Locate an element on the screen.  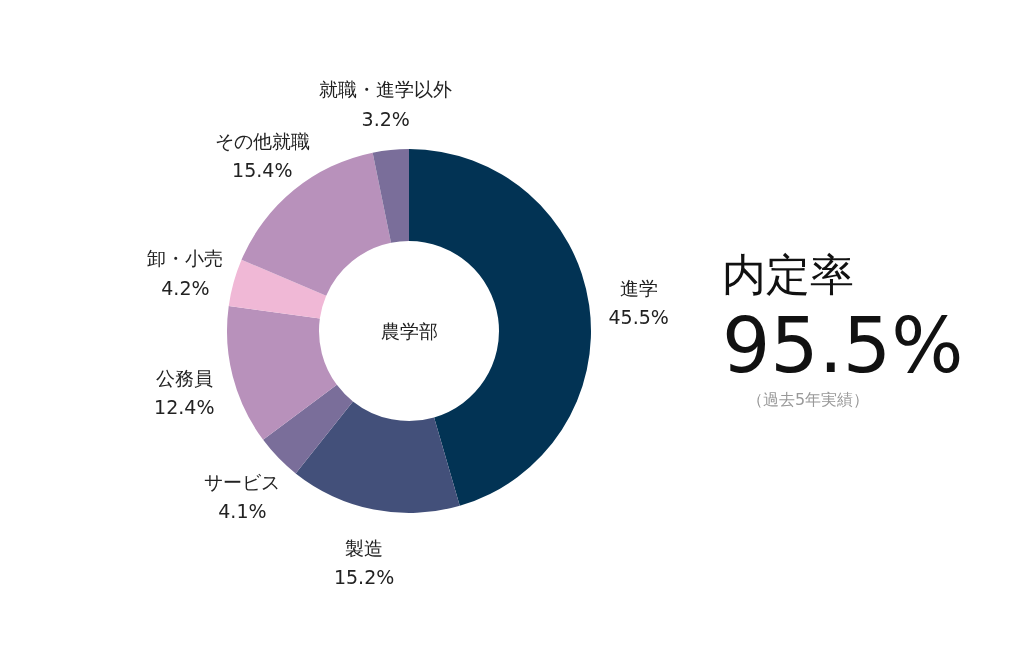
slice-label: 就職・進学以外 is located at coordinates (386, 89).